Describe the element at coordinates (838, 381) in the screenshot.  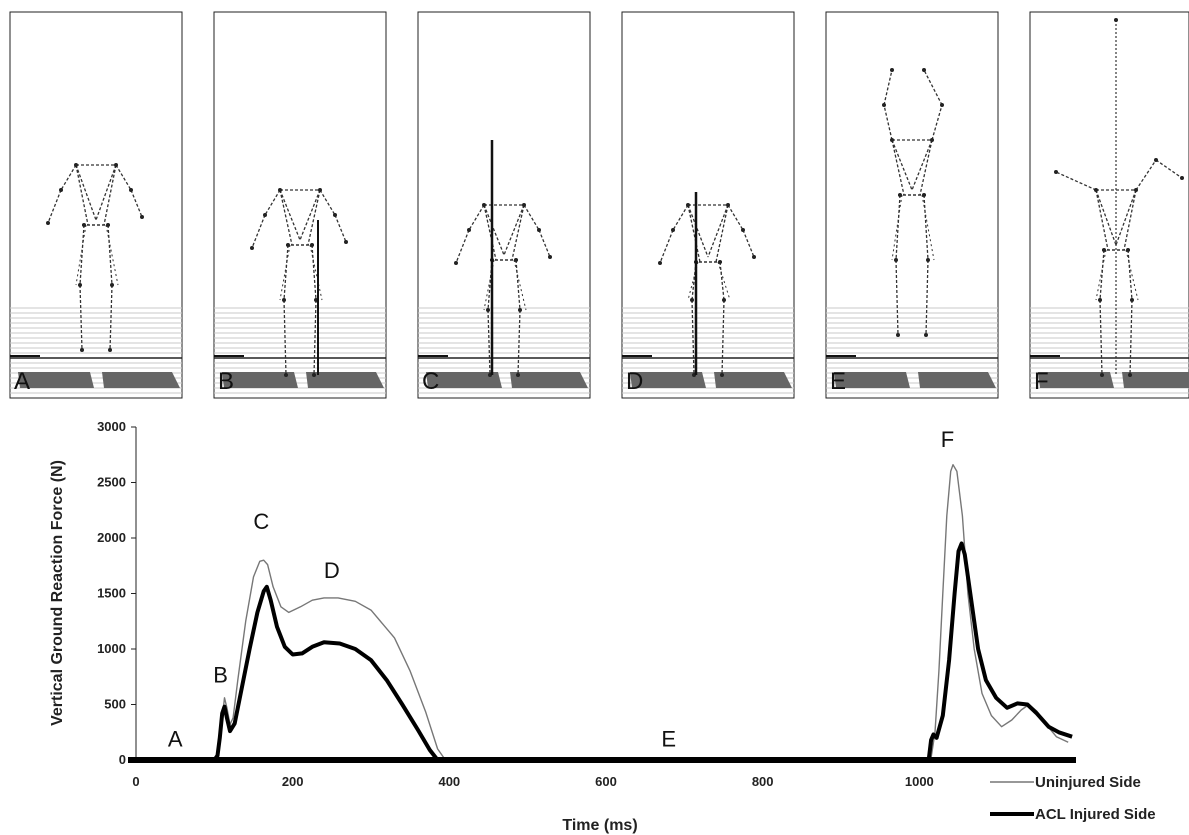
I see `panel-letter: E` at that location.